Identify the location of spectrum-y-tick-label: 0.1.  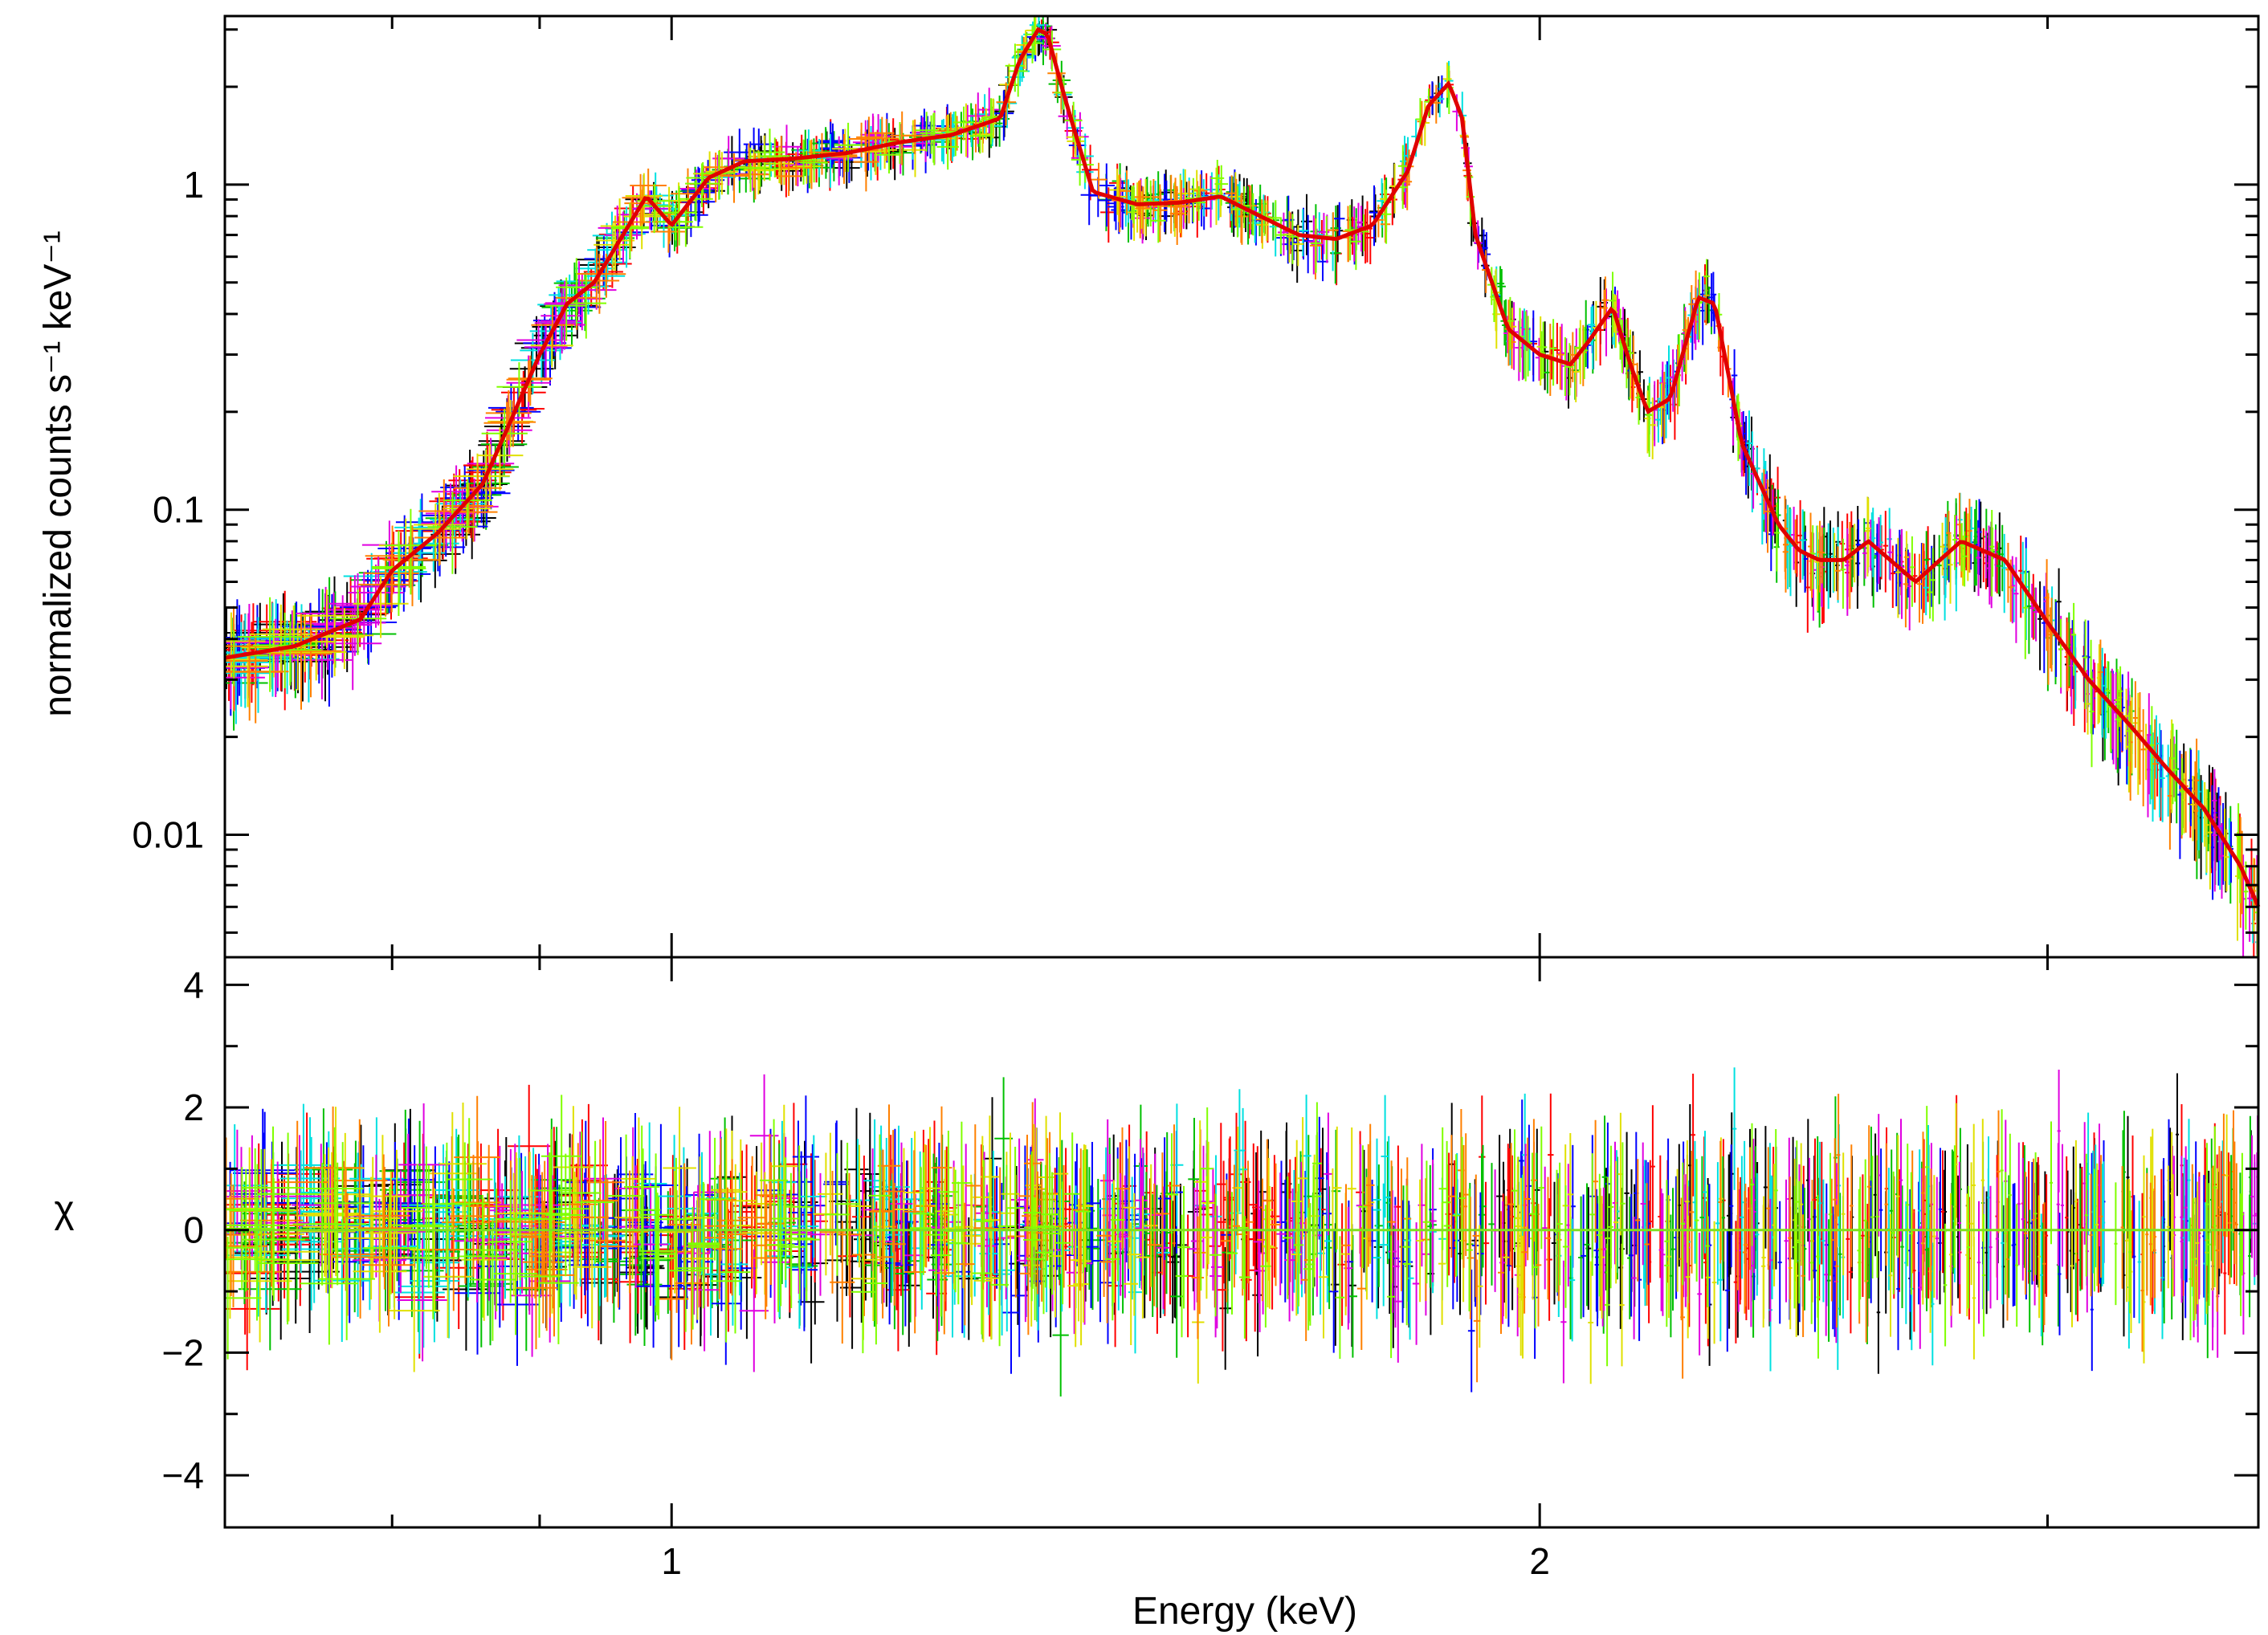
(178, 510).